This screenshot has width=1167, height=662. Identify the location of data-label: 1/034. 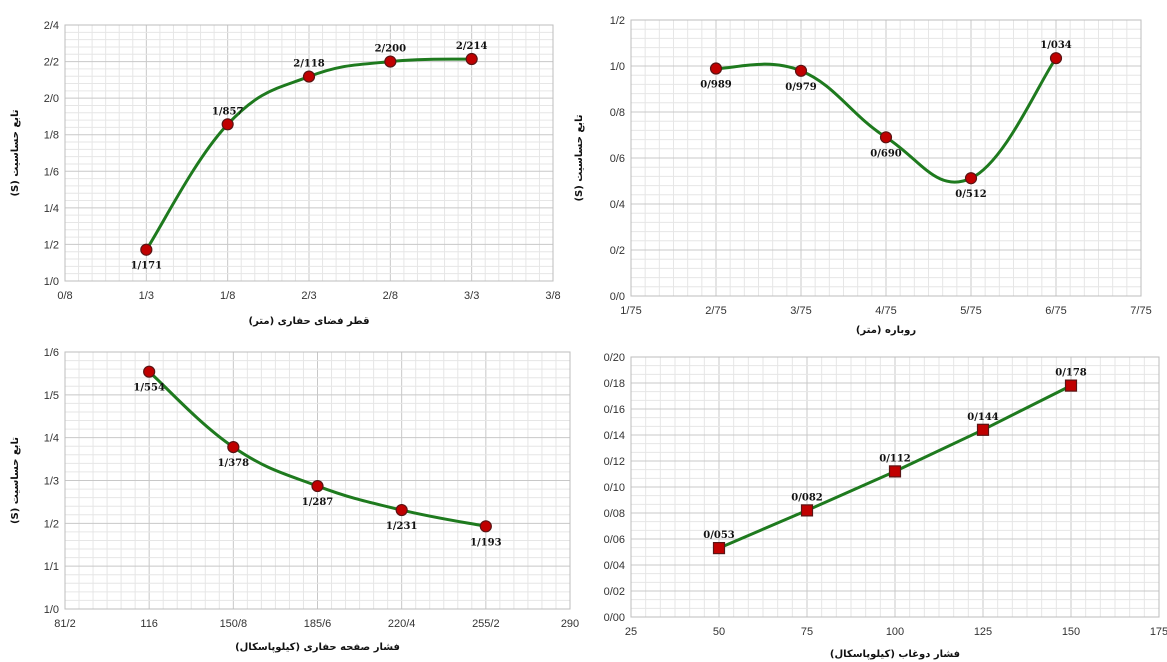
(1056, 45).